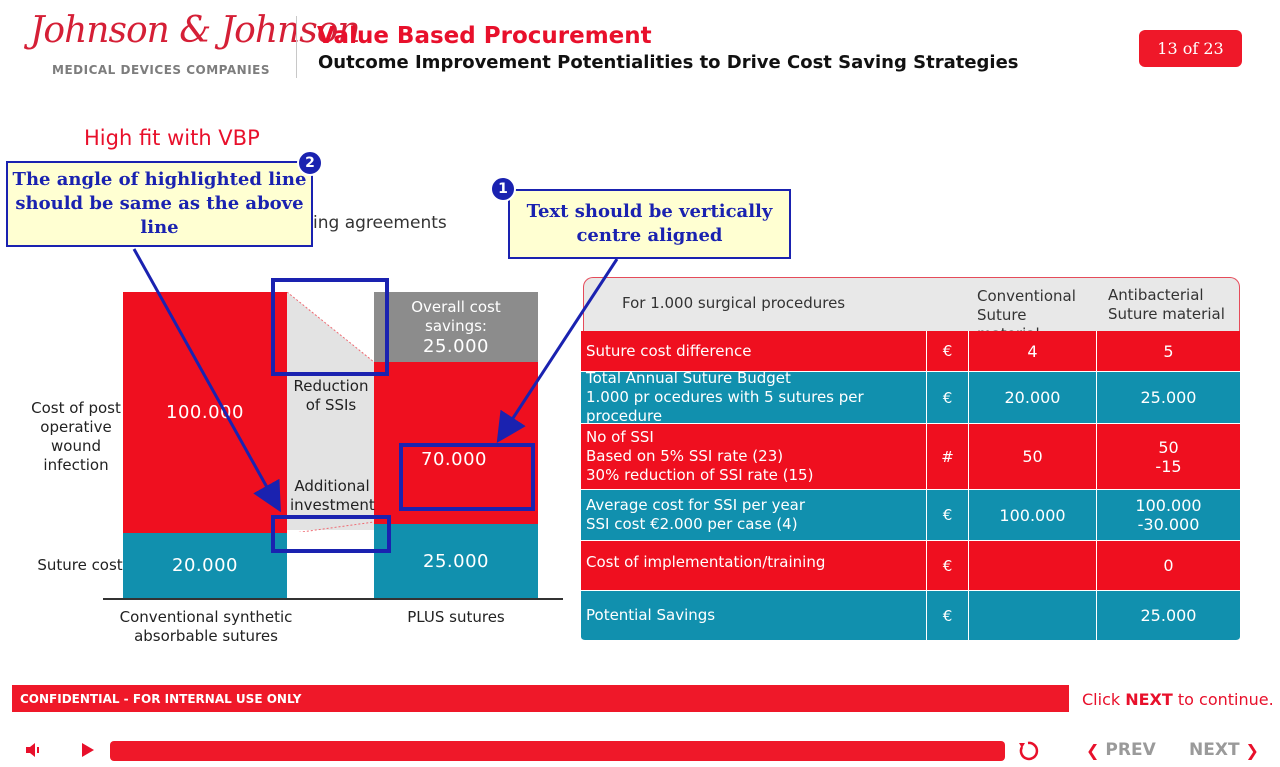 This screenshot has width=1280, height=767. What do you see at coordinates (696, 505) in the screenshot?
I see `row-label-line: Average cost for SSI per year` at bounding box center [696, 505].